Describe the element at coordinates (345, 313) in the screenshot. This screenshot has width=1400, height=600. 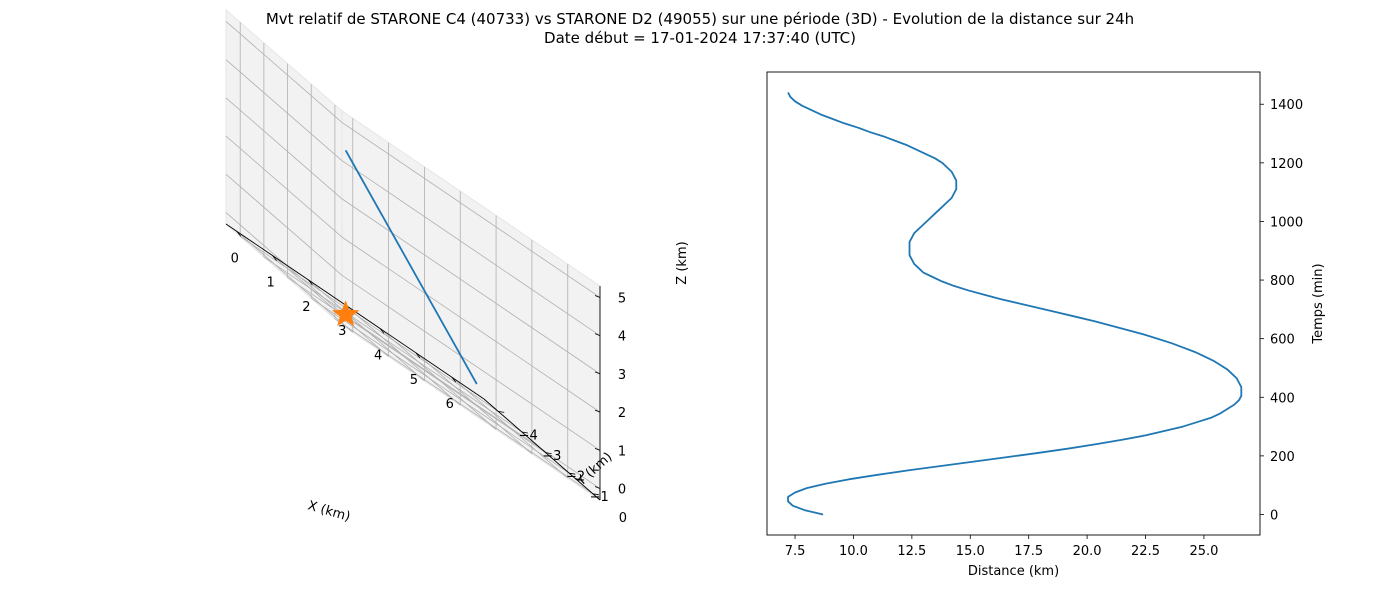
I see `origin-star-marker` at that location.